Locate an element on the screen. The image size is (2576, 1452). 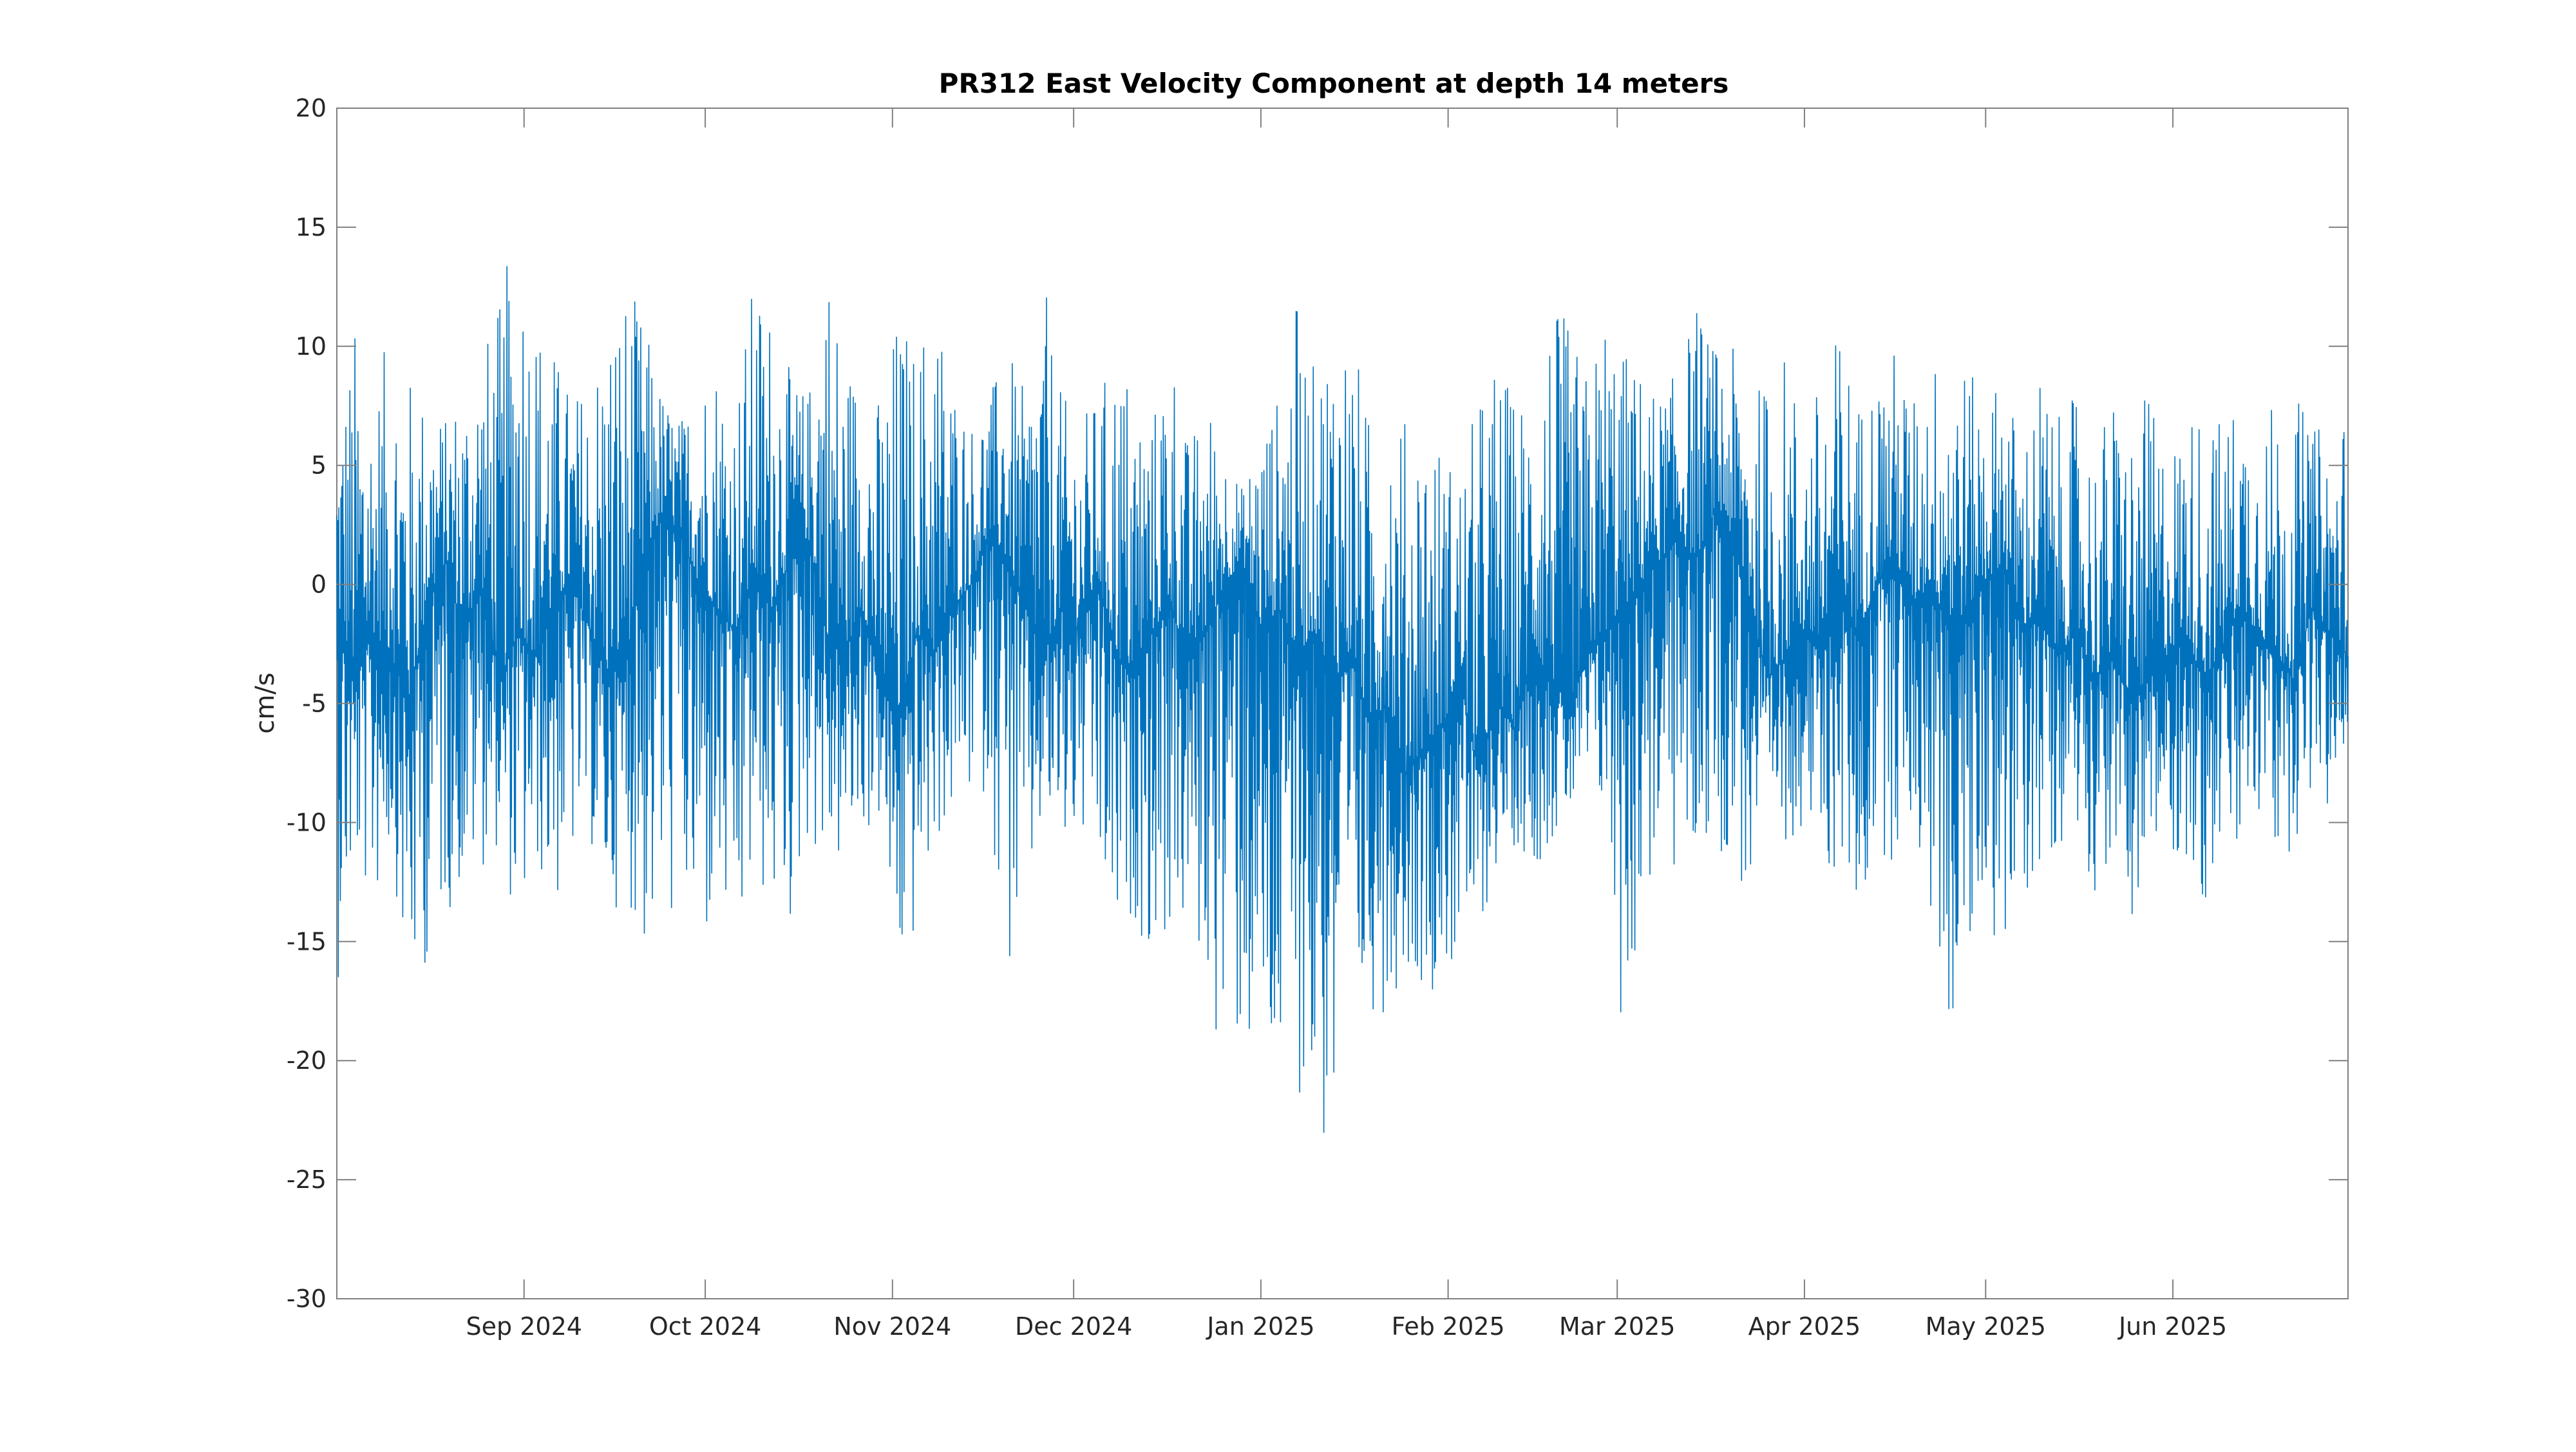
x-tick-label: Sep 2024 is located at coordinates (524, 1326).